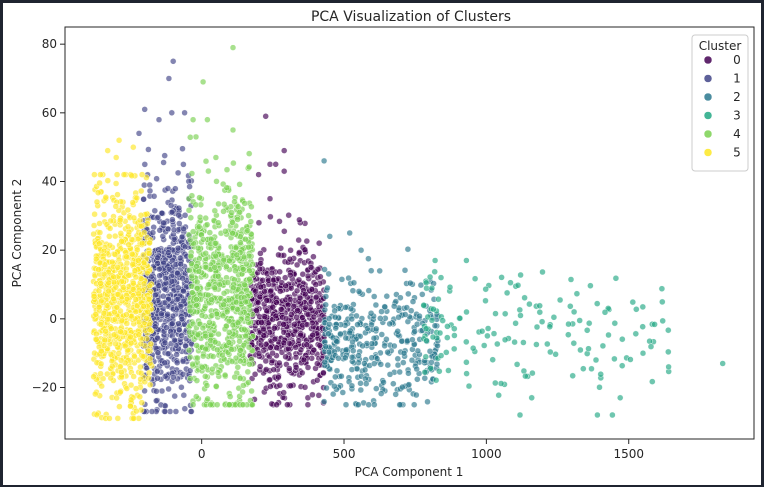 This screenshot has height=487, width=764. I want to click on y-axis: −20 0 20 40 60 80, so click(48, 216).